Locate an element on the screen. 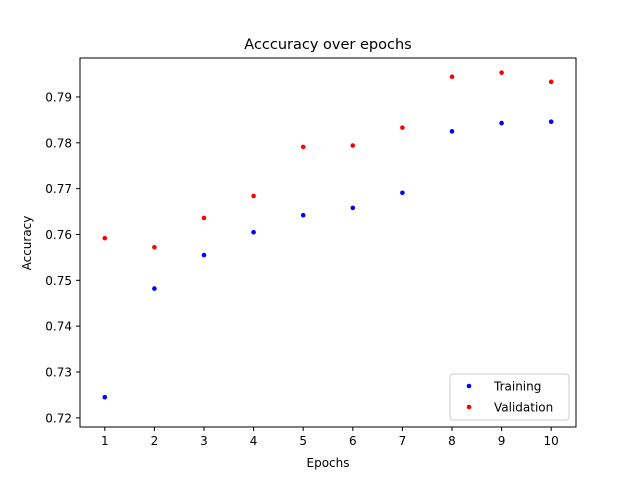  x-tick-label: 2 is located at coordinates (155, 441).